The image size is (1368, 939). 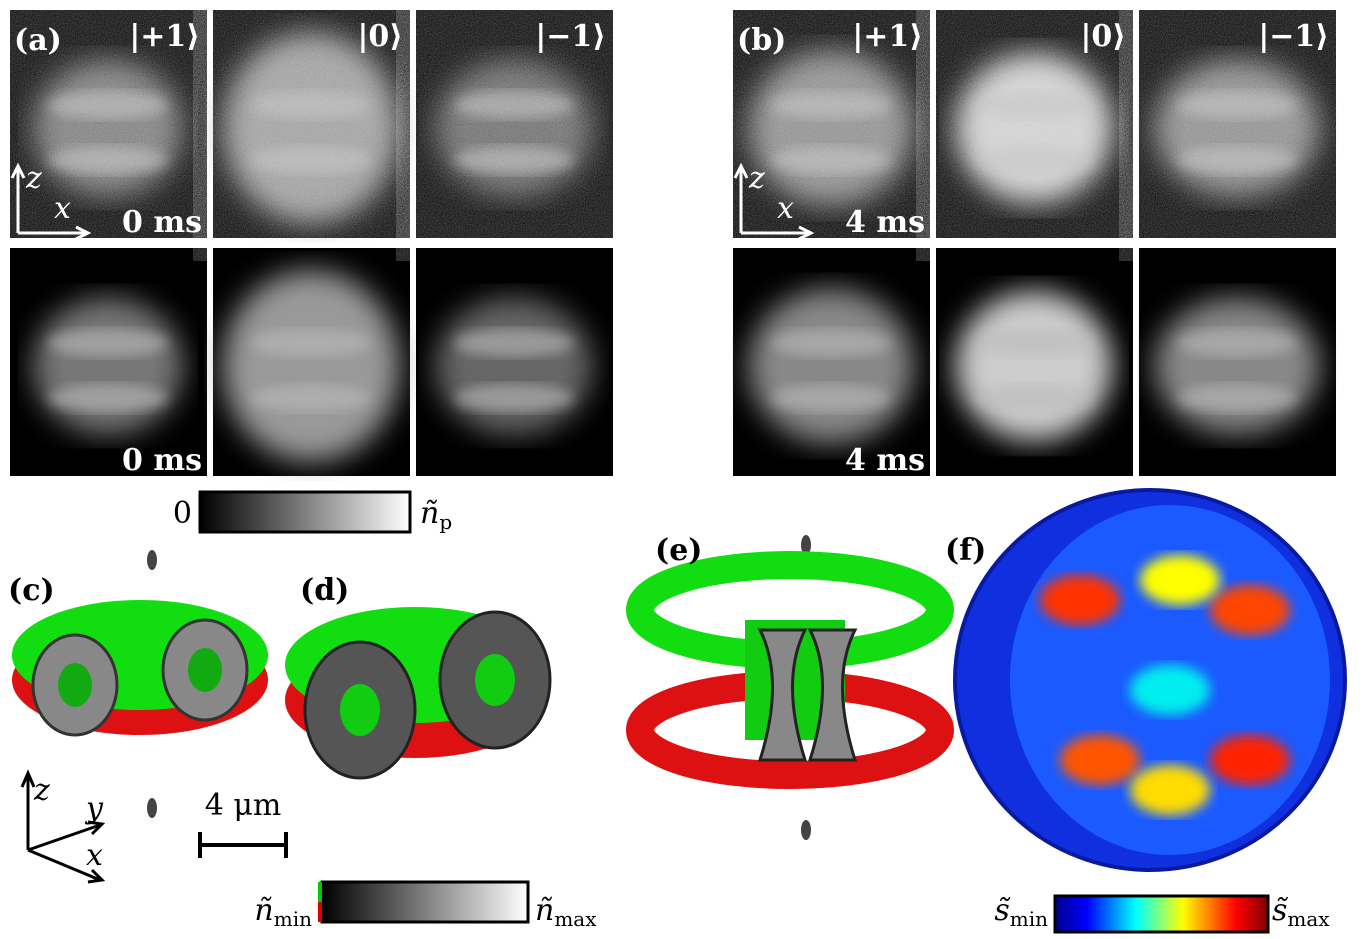 I want to click on colorbar-label: ñmax, so click(x=566, y=912).